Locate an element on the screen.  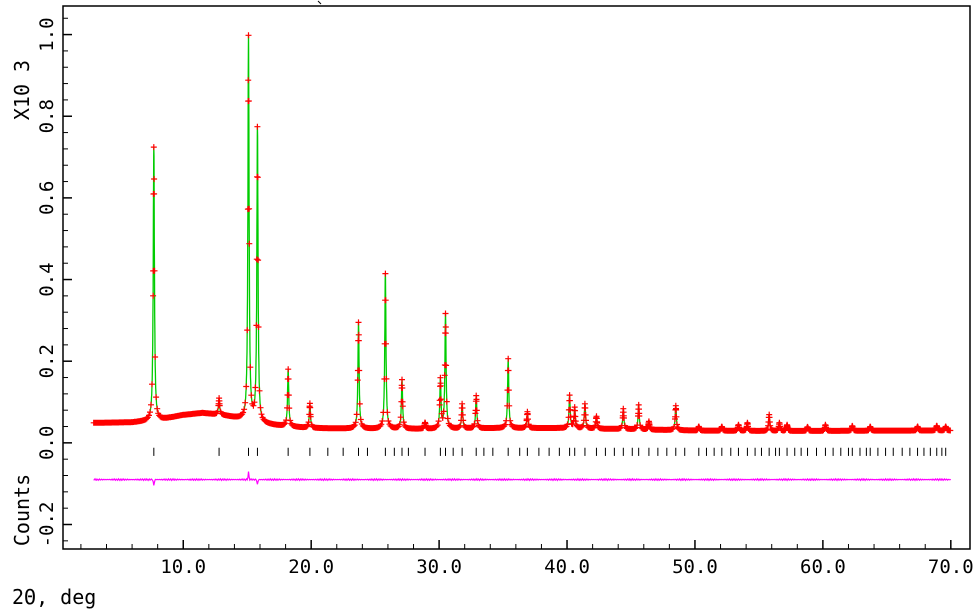
difference-line is located at coordinates (522, 478).